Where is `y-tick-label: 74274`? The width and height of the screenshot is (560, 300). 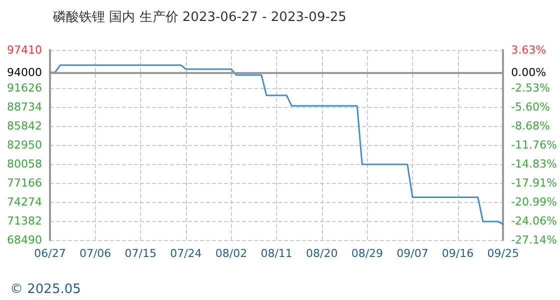
y-tick-label: 74274 is located at coordinates (24, 202).